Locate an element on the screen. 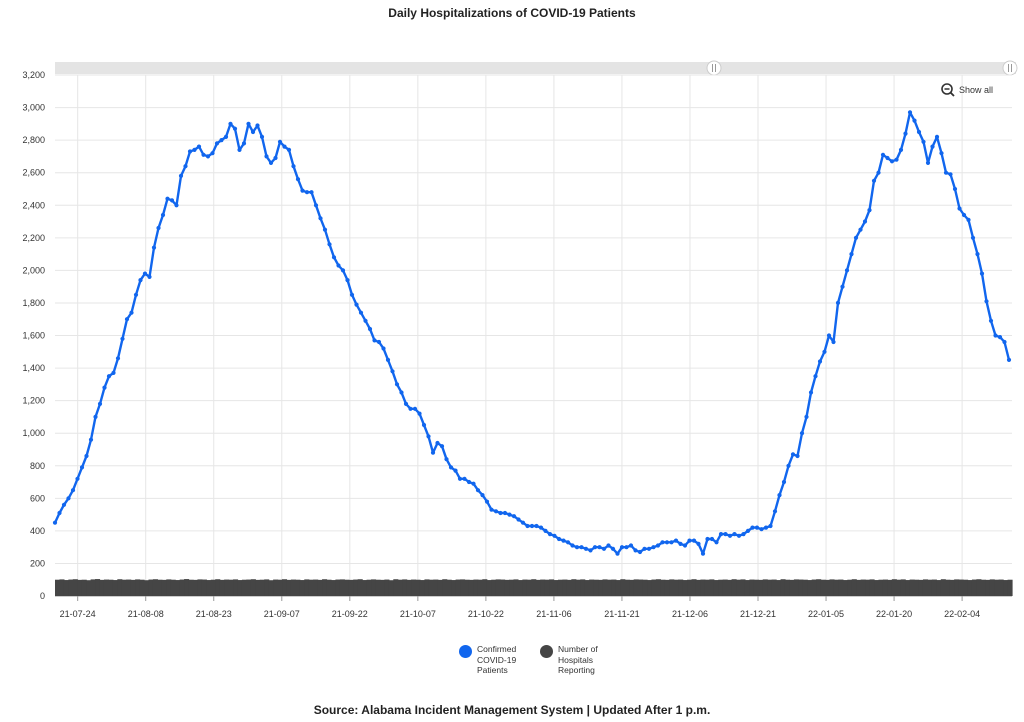 Image resolution: width=1024 pixels, height=722 pixels. x-tick-label: 21-11-21 is located at coordinates (621, 614).